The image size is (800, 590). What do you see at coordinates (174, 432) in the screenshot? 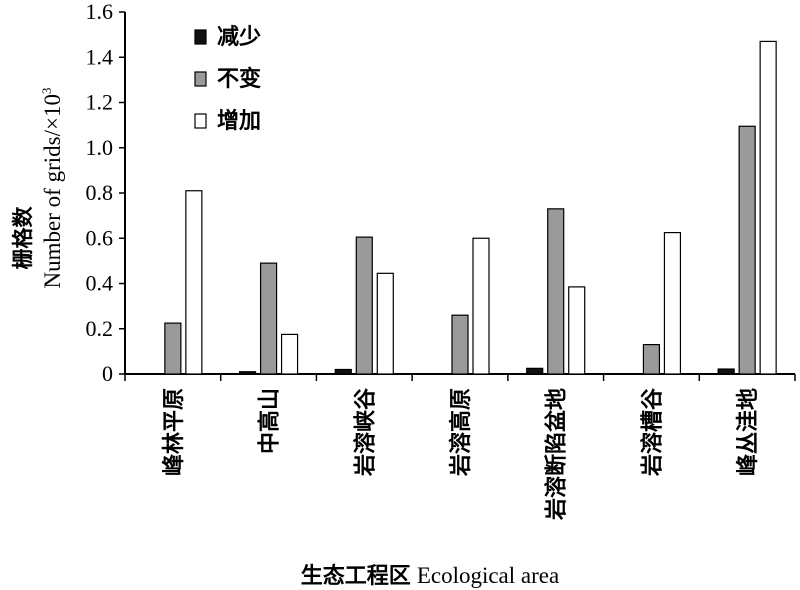
I see `x-category-label: 峰林平原` at bounding box center [174, 432].